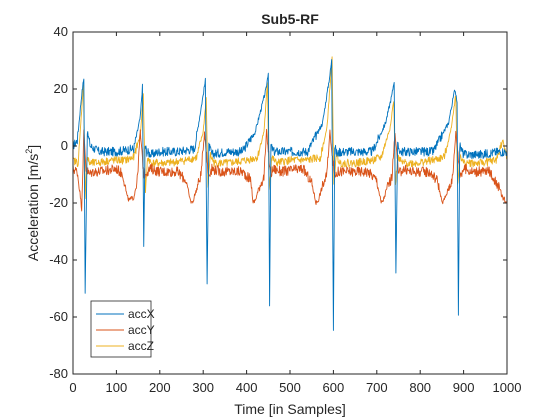 This screenshot has height=420, width=560. What do you see at coordinates (117, 387) in the screenshot?
I see `x-tick-label: 100` at bounding box center [117, 387].